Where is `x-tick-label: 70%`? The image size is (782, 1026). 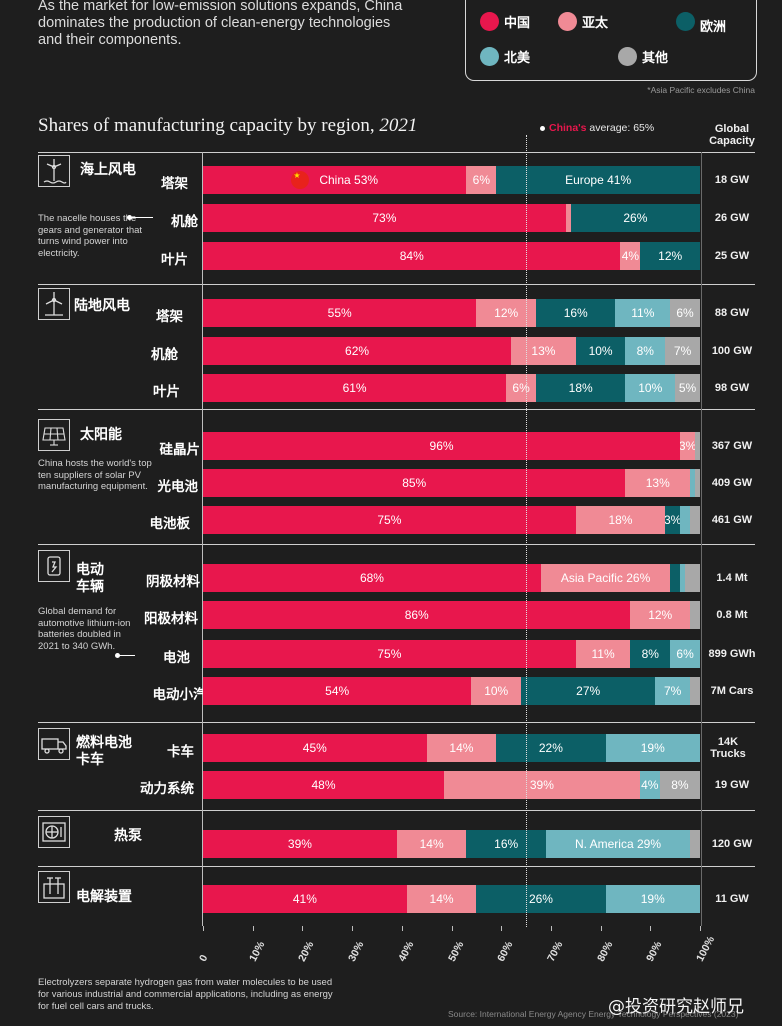
x-tick-label: 70% is located at coordinates (555, 951).